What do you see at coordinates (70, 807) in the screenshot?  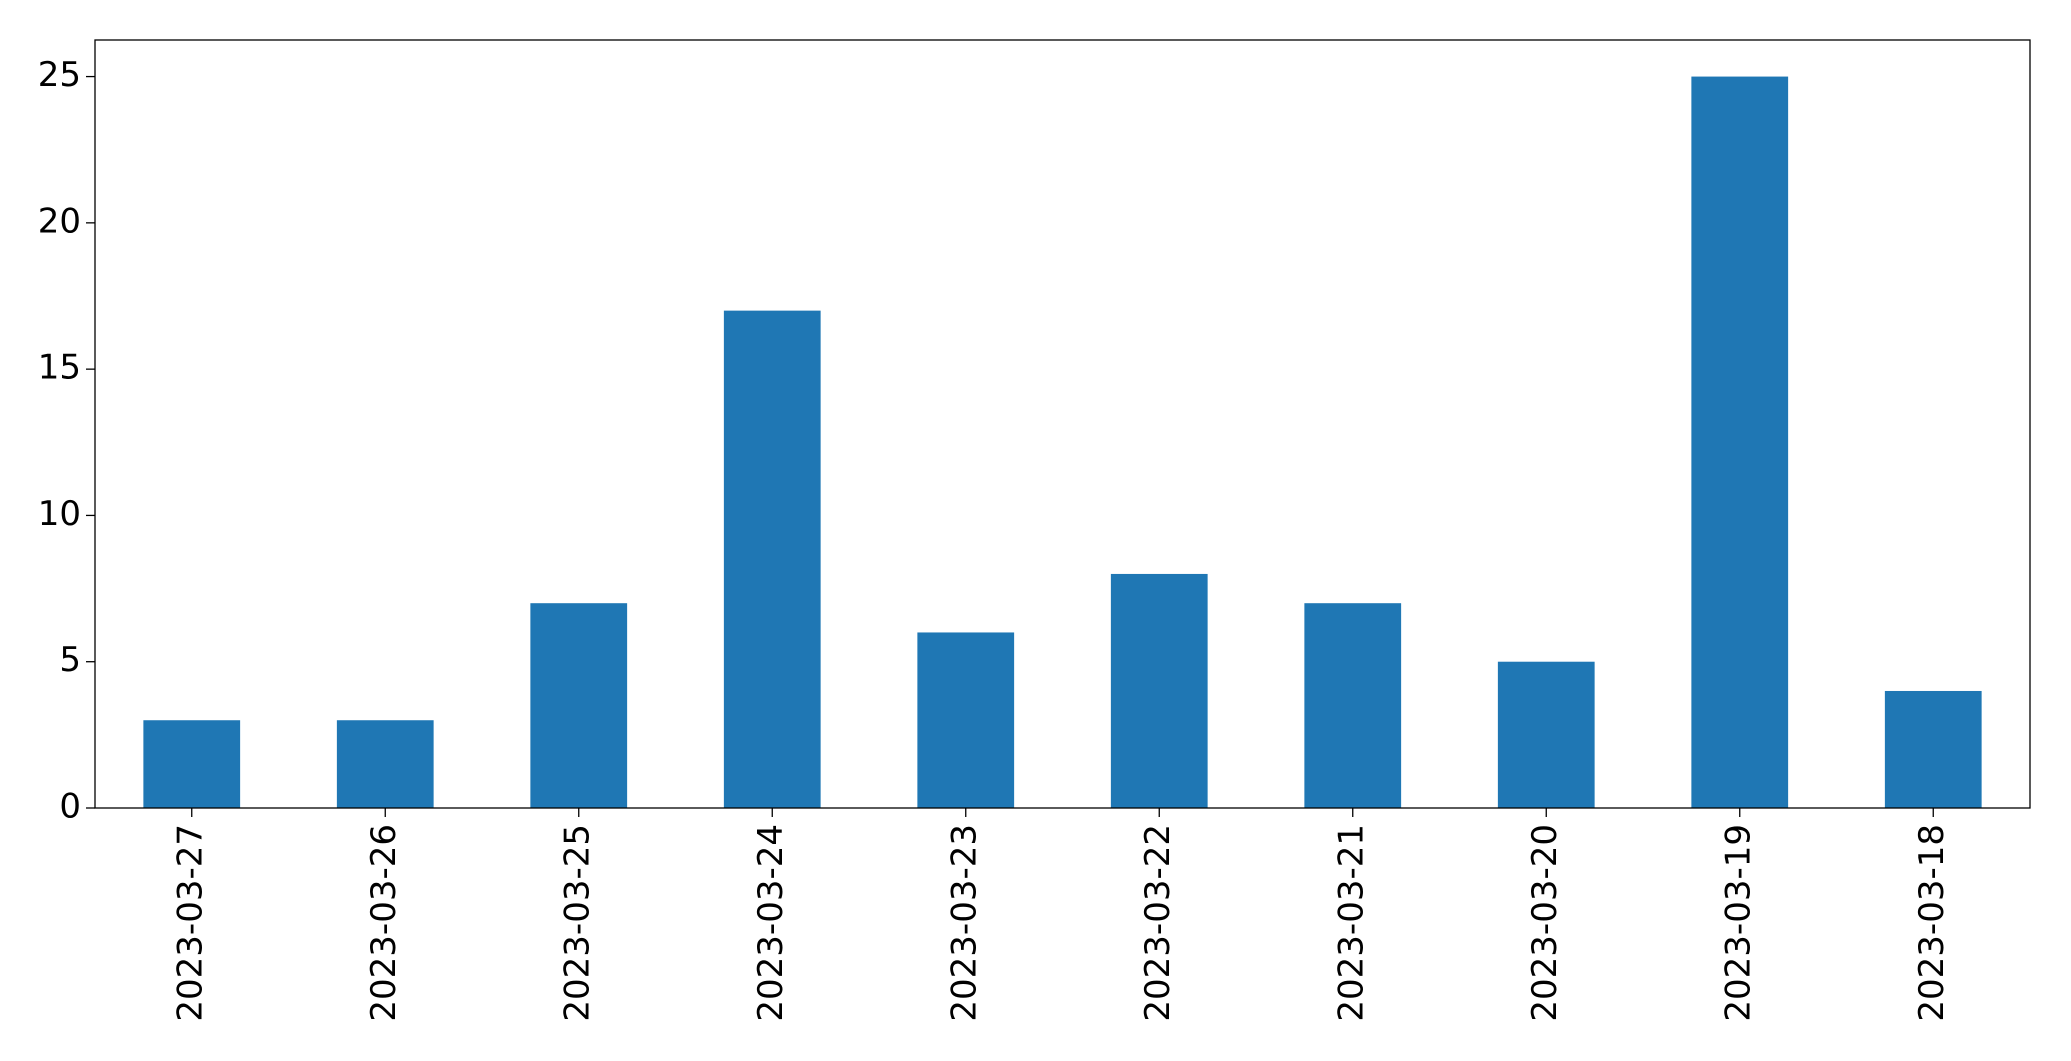 I see `y-tick-label: 0` at bounding box center [70, 807].